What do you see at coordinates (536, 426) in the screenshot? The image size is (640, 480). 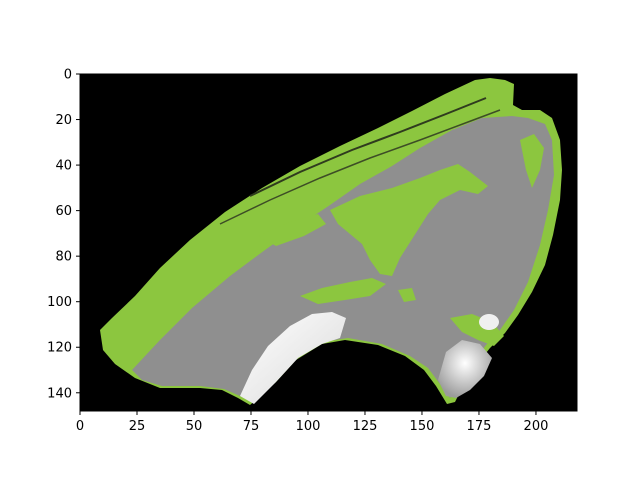 I see `x-tick-label: 200` at bounding box center [536, 426].